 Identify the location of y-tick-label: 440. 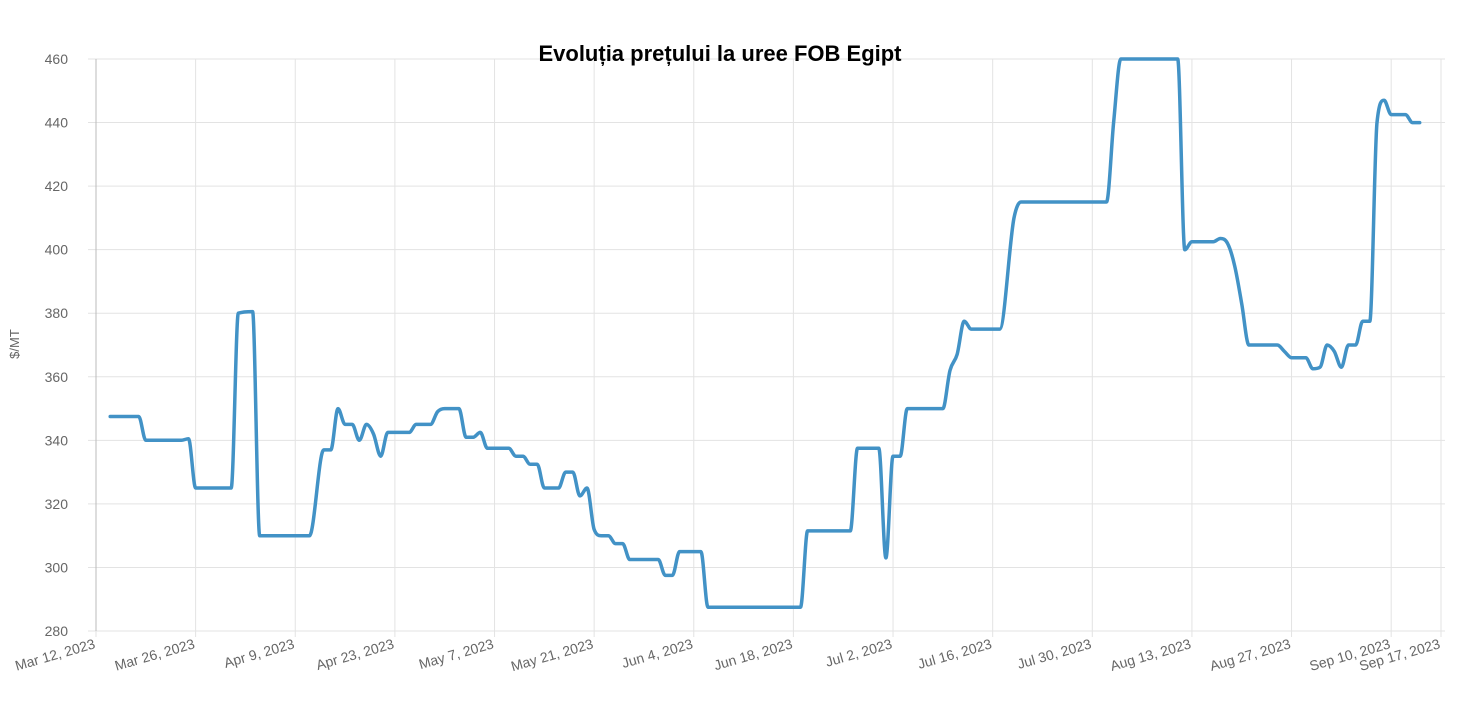
(57, 123).